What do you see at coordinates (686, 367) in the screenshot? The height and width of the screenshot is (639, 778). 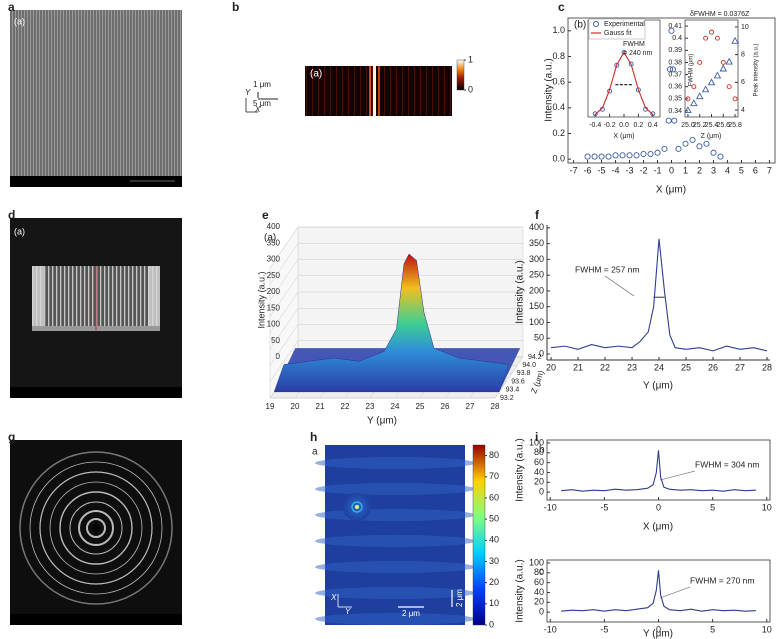 I see `x-tick-label: 25` at bounding box center [686, 367].